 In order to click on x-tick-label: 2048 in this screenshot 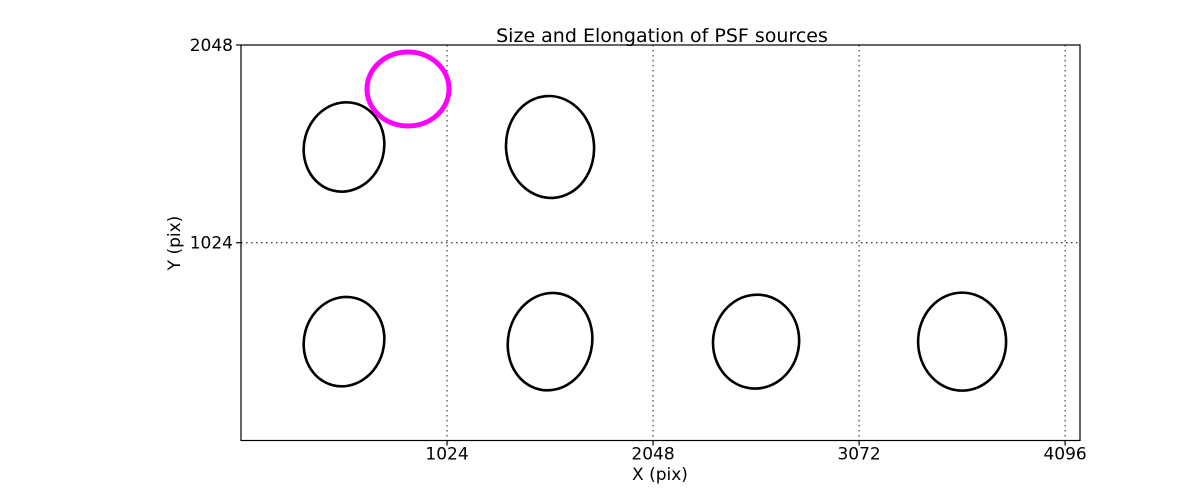, I will do `click(652, 455)`.